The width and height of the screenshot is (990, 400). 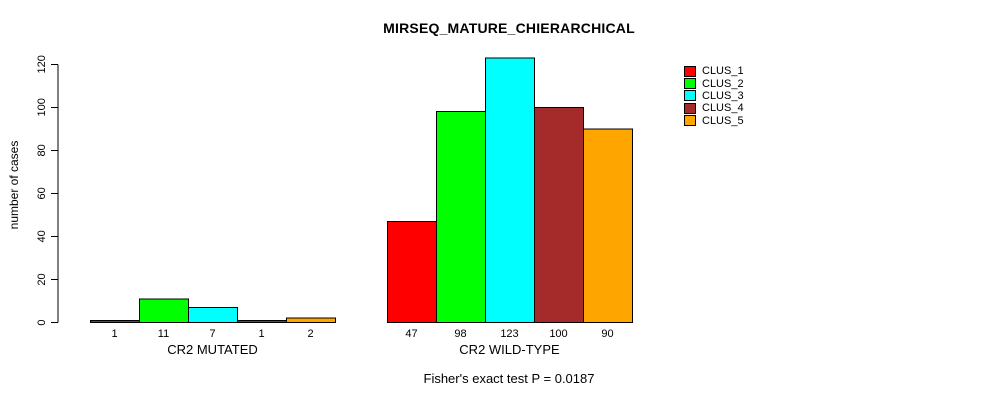 I want to click on y-tick-label-40: 40, so click(x=42, y=236).